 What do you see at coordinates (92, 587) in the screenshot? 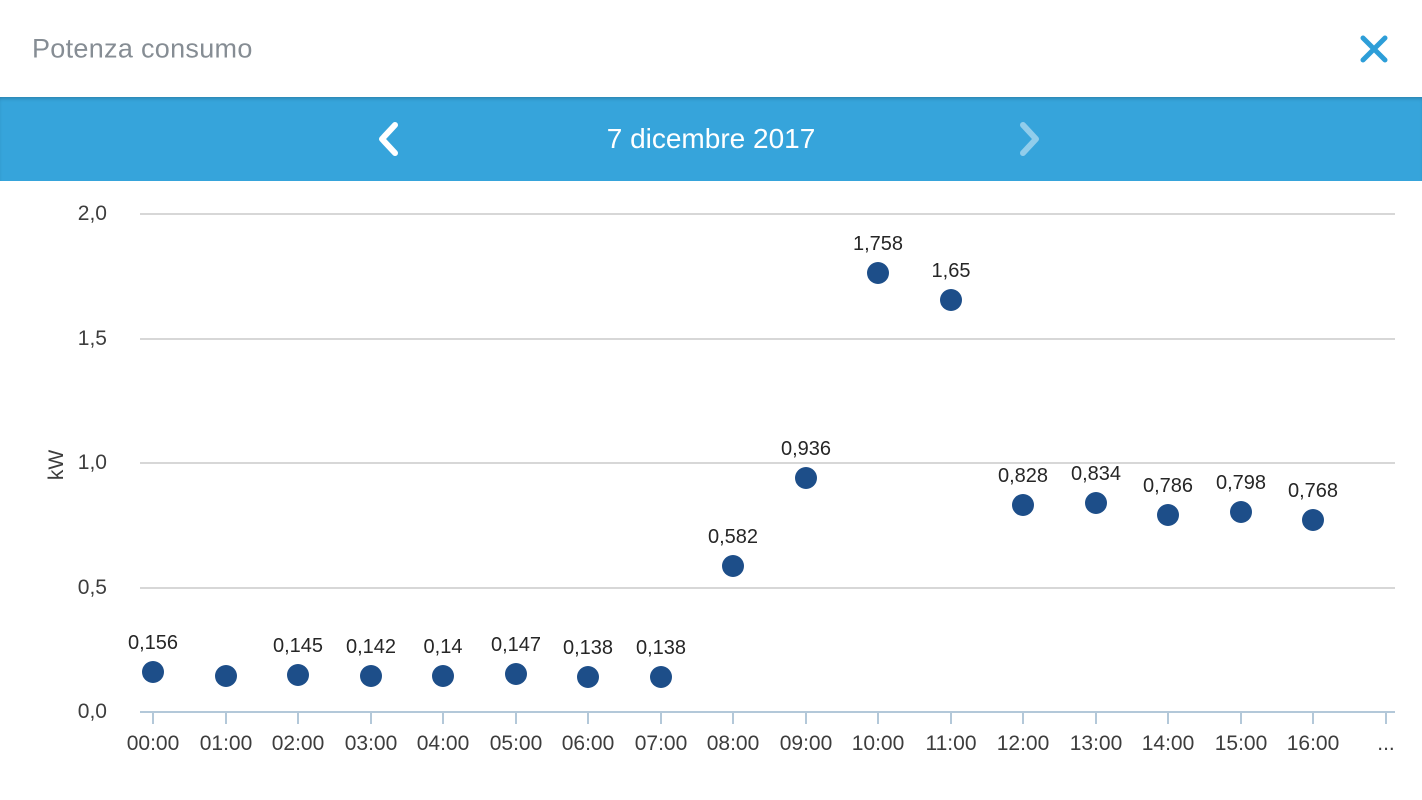
I see `y-axis-tick-label: 0,5` at bounding box center [92, 587].